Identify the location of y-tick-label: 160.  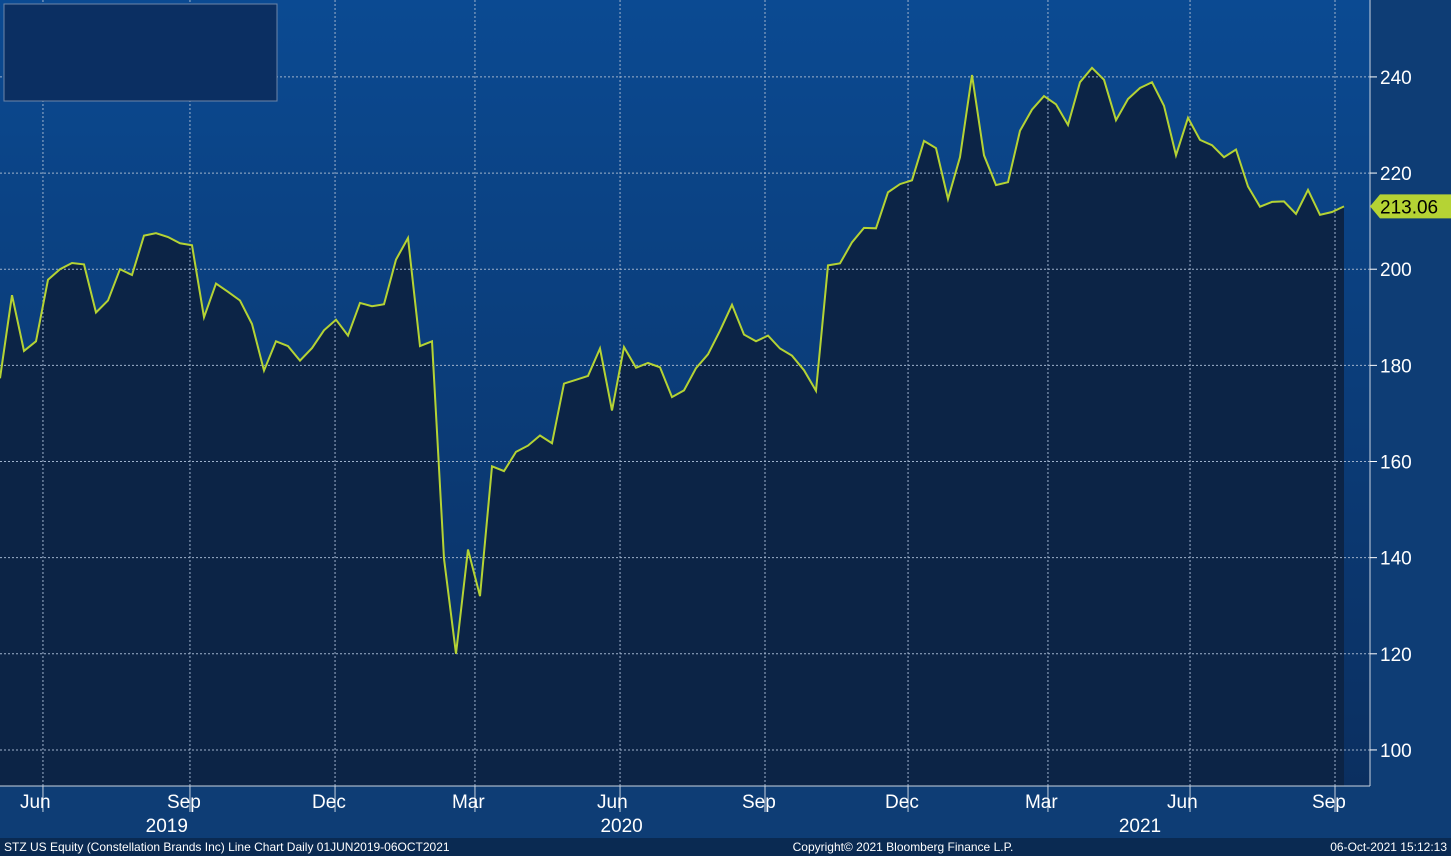
(1396, 463).